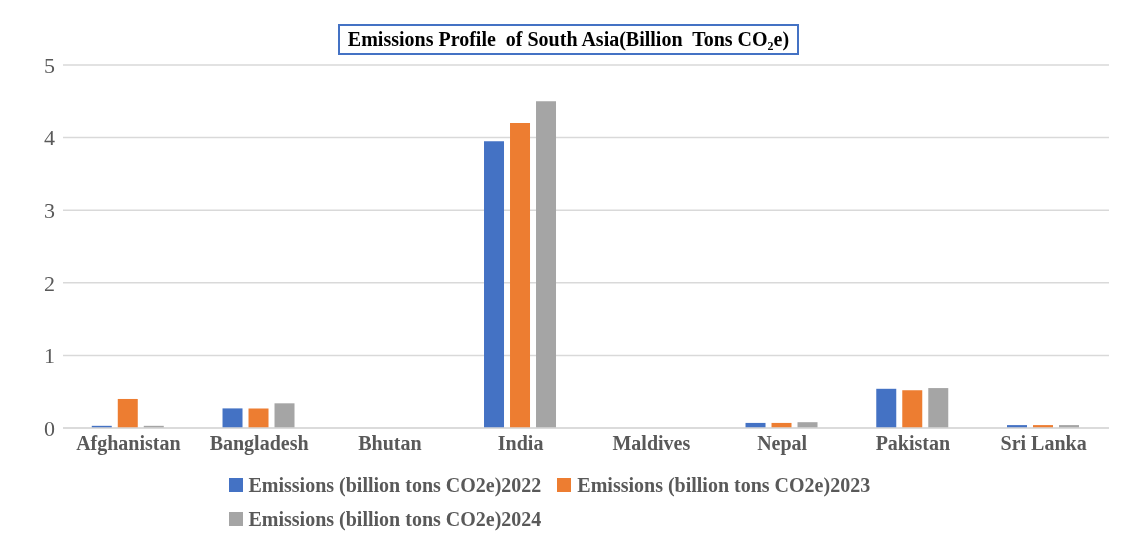 The height and width of the screenshot is (551, 1137). What do you see at coordinates (395, 520) in the screenshot?
I see `legend-label: Emissions (billion tons CO2e)2024` at bounding box center [395, 520].